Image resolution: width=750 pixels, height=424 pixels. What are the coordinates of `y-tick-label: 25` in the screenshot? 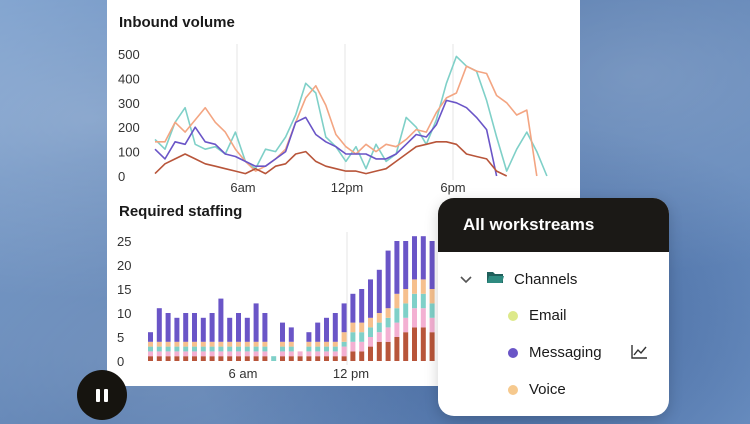 It's located at (124, 241).